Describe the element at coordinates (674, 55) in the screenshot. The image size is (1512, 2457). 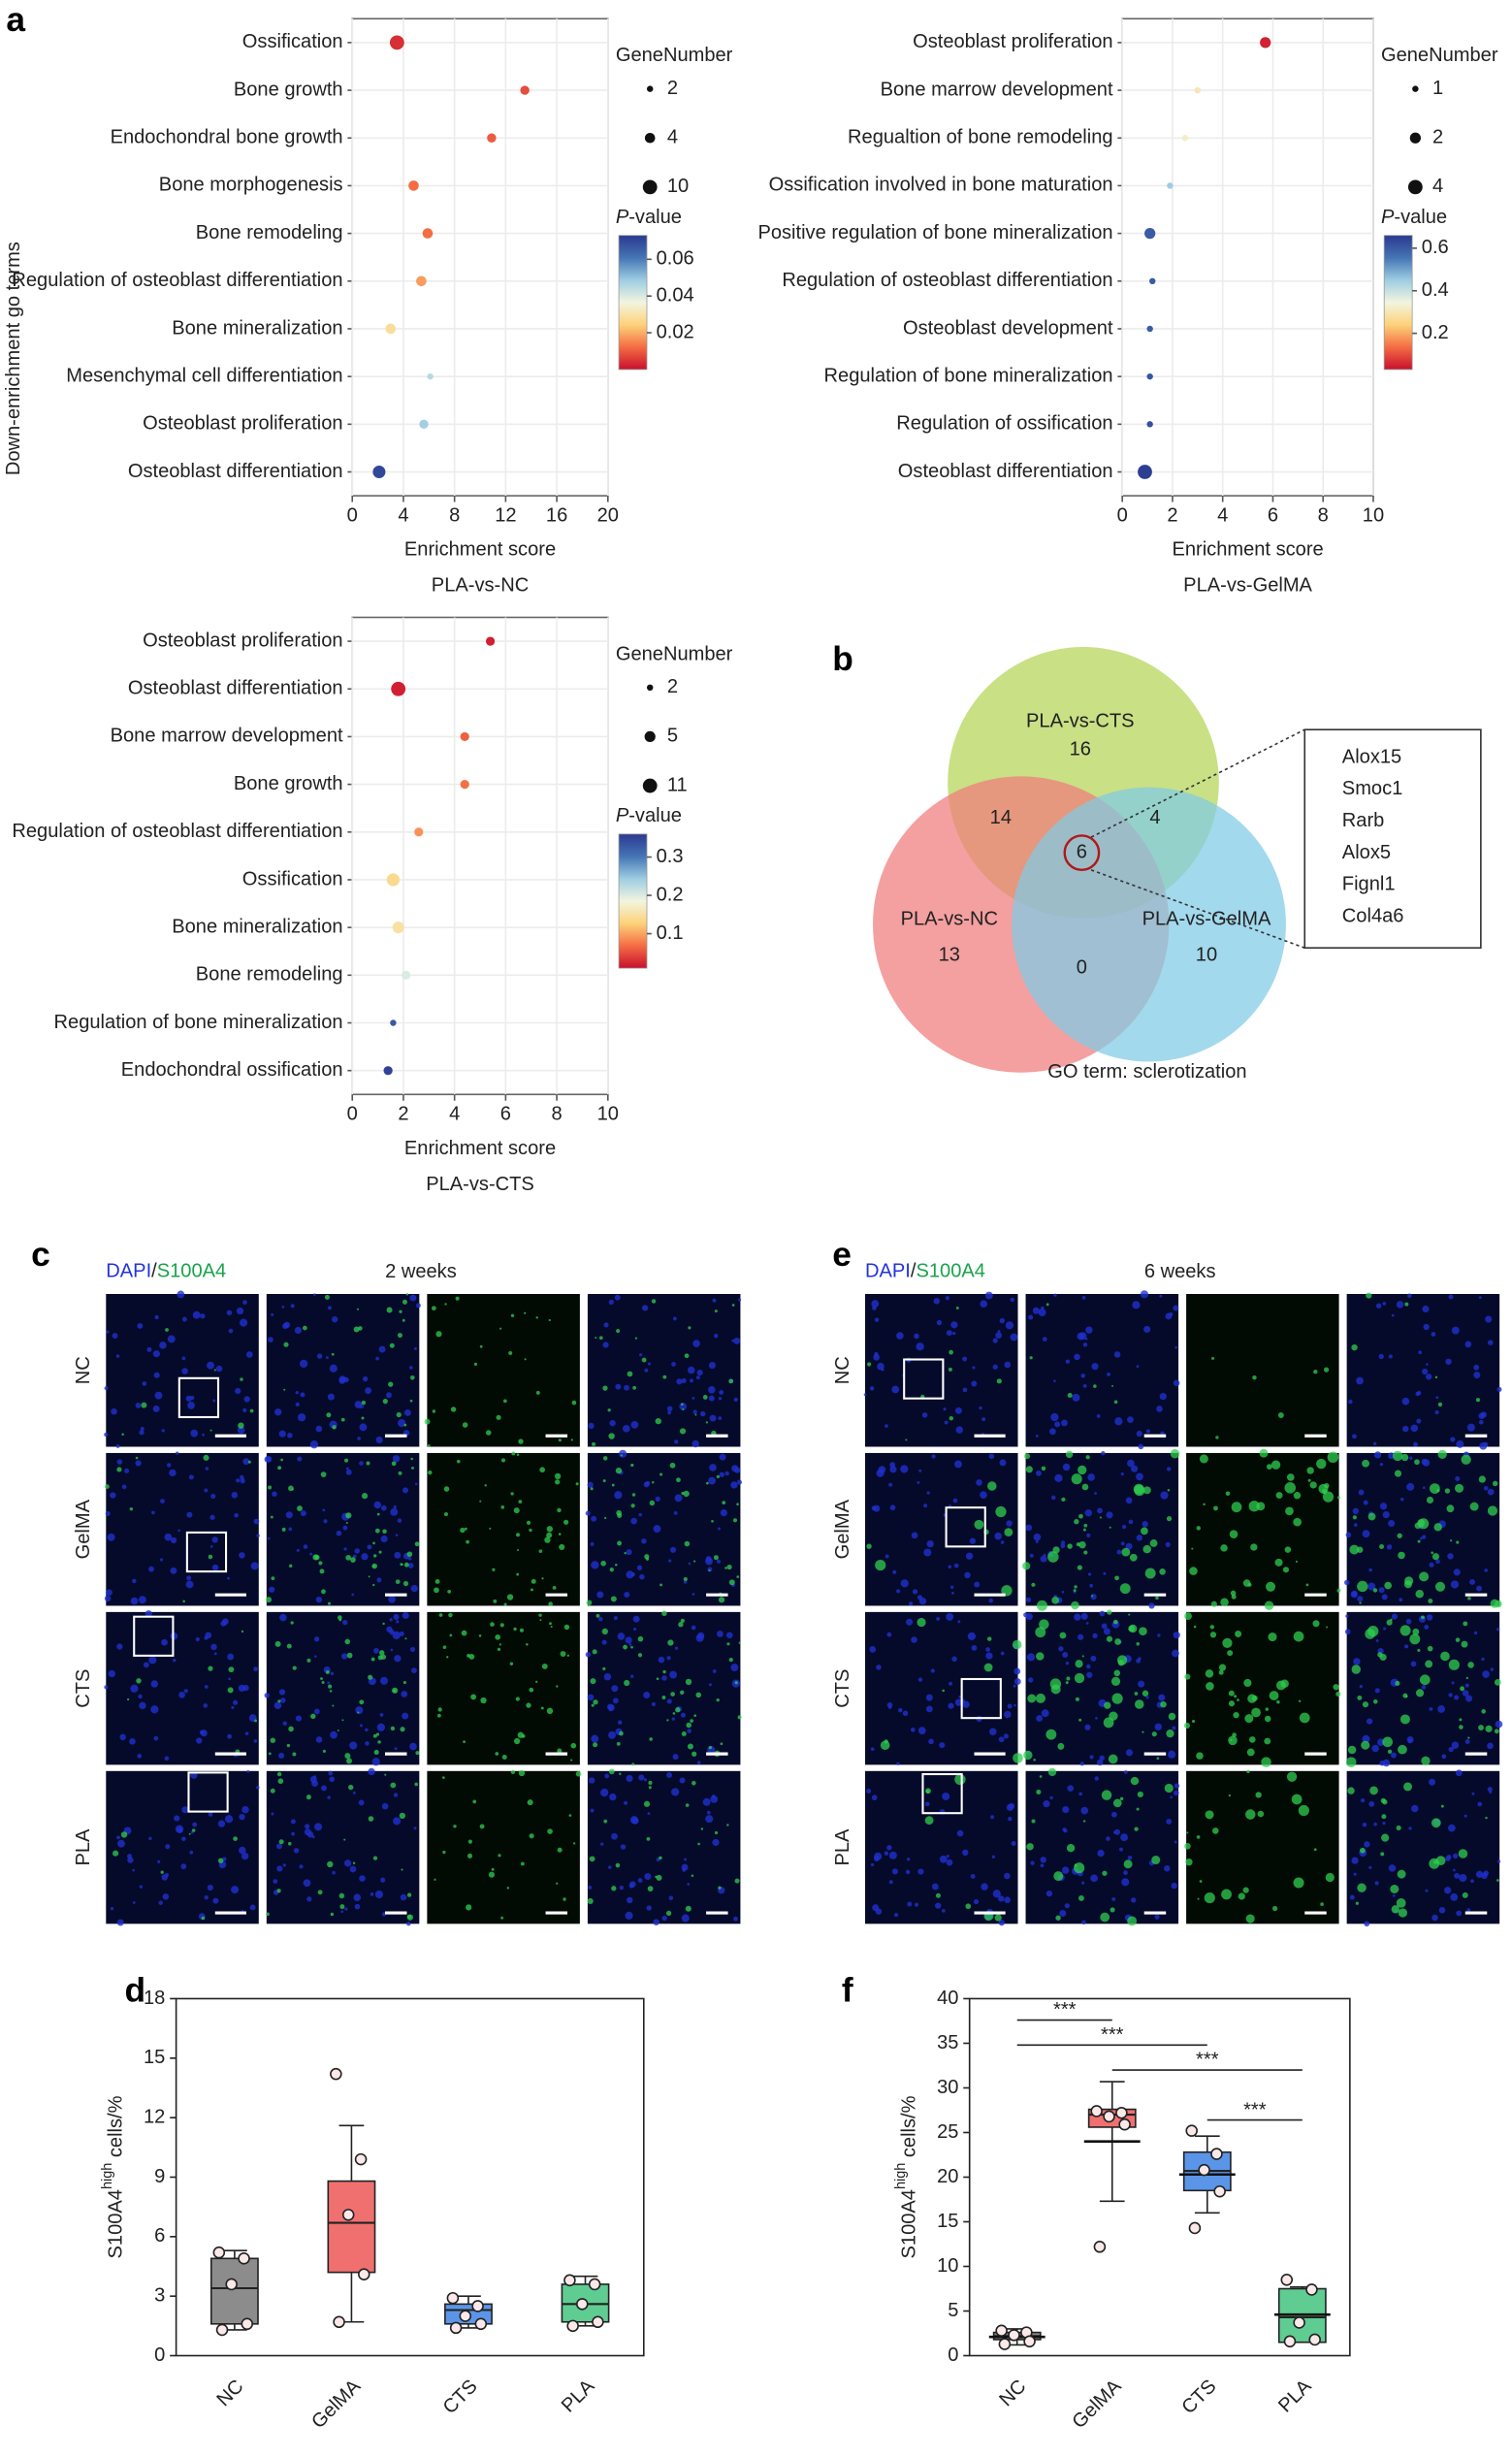
I see `size-legend-title: GeneNumber` at that location.